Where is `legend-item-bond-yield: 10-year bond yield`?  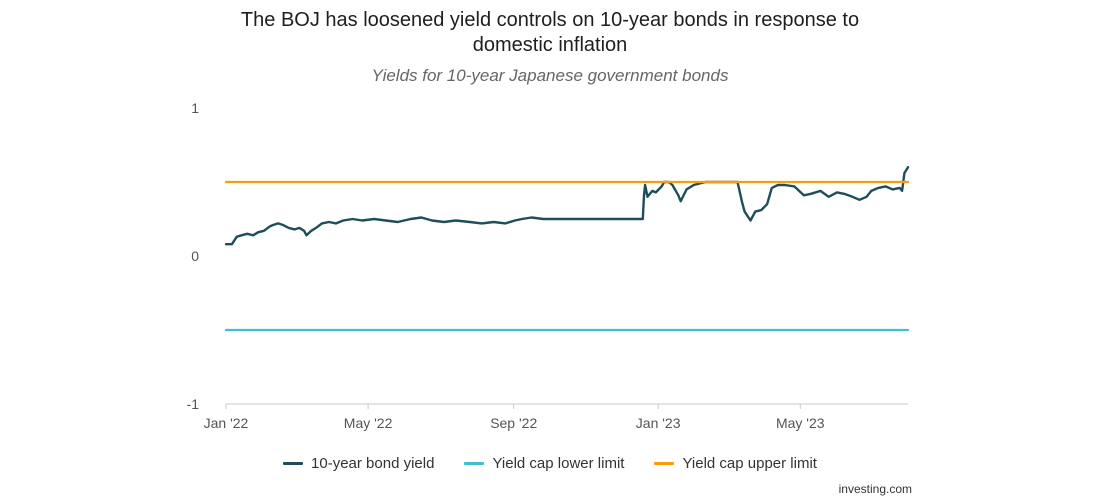
legend-item-bond-yield: 10-year bond yield is located at coordinates (358, 463).